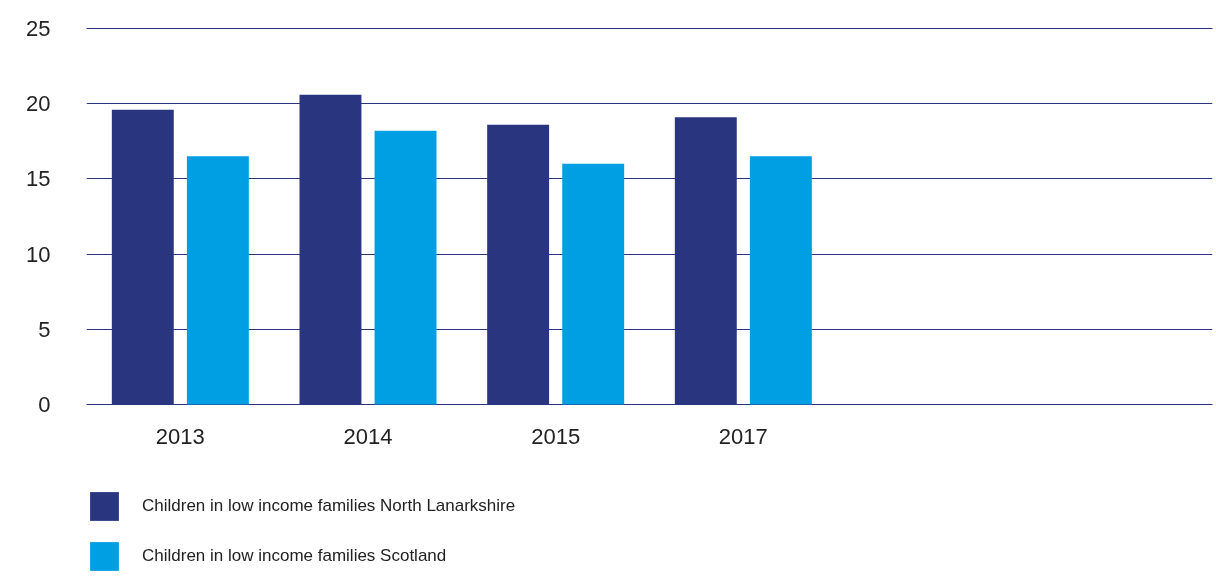  I want to click on y-tick-label: 20, so click(38, 104).